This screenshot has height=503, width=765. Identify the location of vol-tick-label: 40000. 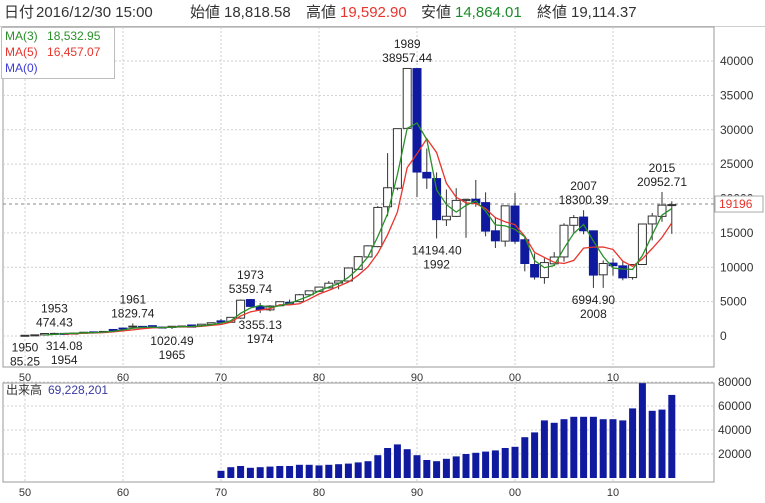
(735, 430).